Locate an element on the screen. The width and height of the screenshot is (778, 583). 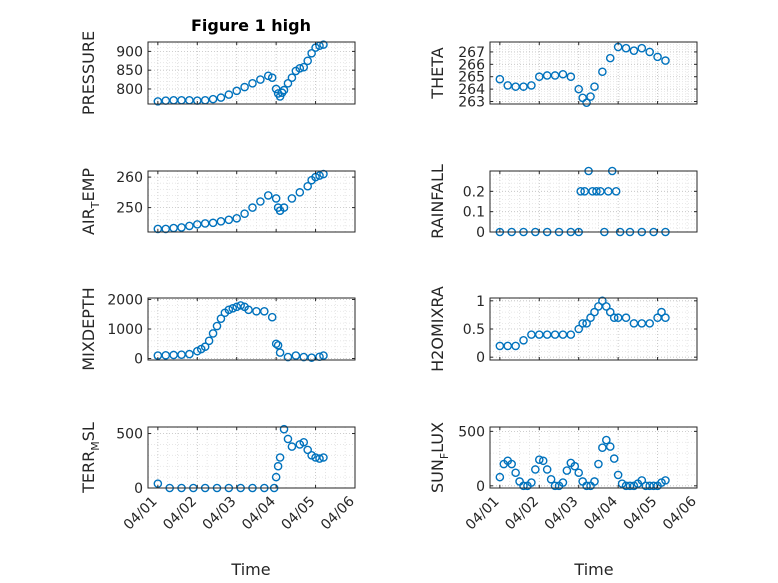
x-tick-label: 04/05 is located at coordinates (299, 514).